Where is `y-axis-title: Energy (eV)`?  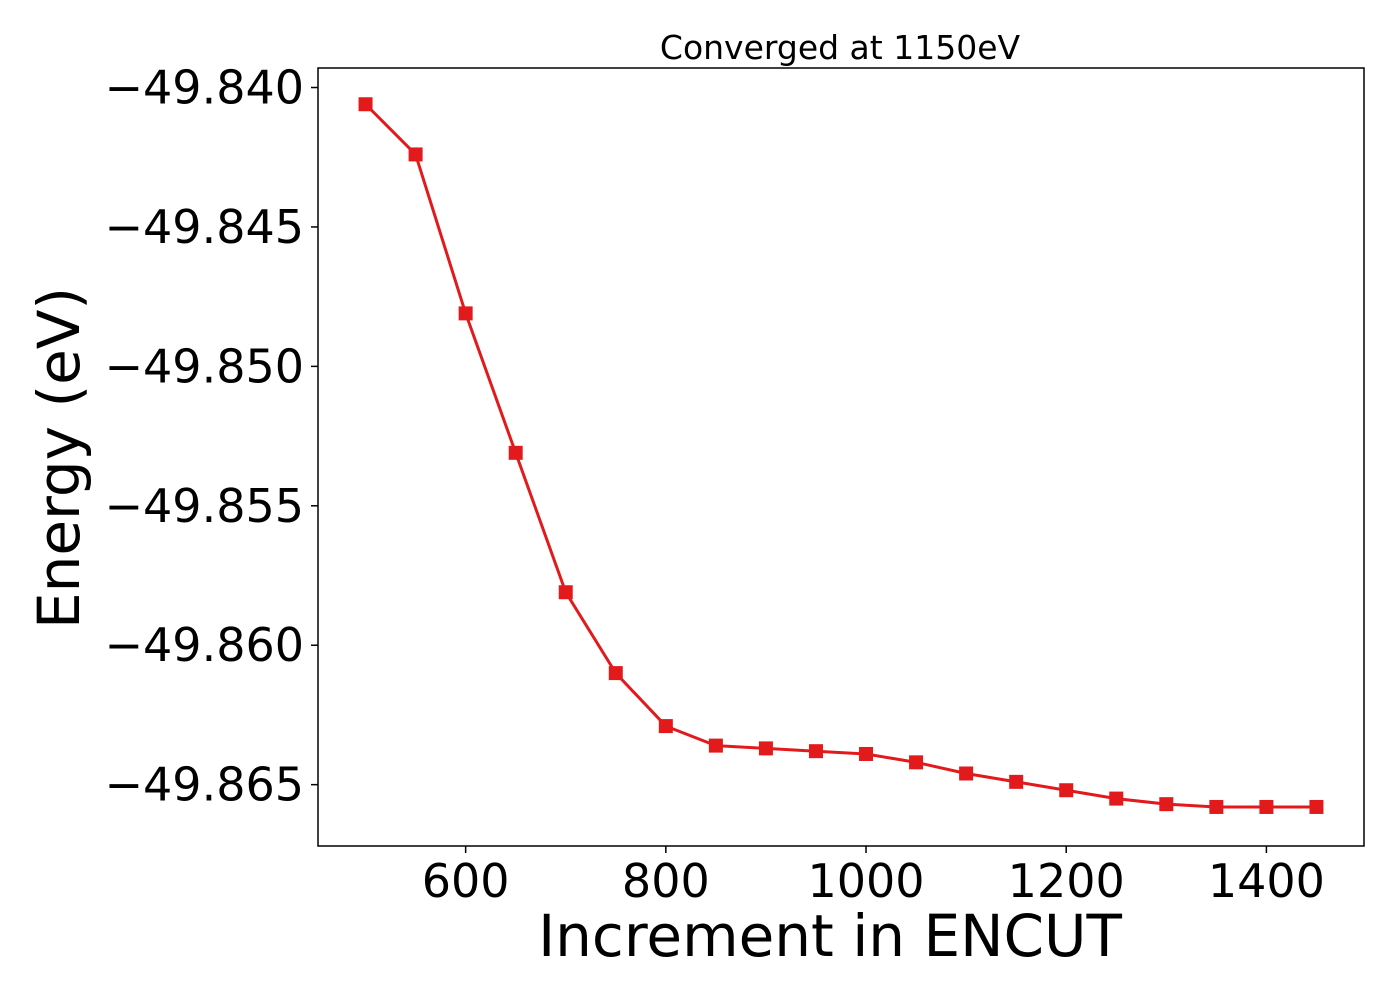 y-axis-title: Energy (eV) is located at coordinates (59, 458).